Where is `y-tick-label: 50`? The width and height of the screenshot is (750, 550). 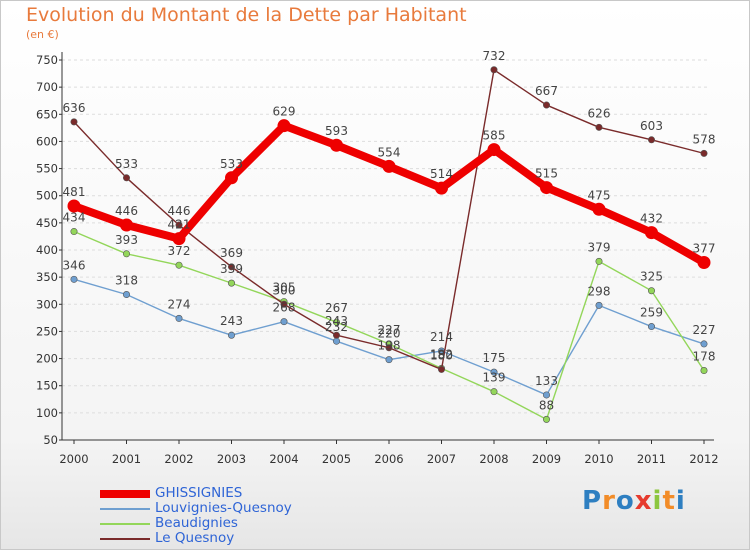 y-tick-label: 50 is located at coordinates (50, 440).